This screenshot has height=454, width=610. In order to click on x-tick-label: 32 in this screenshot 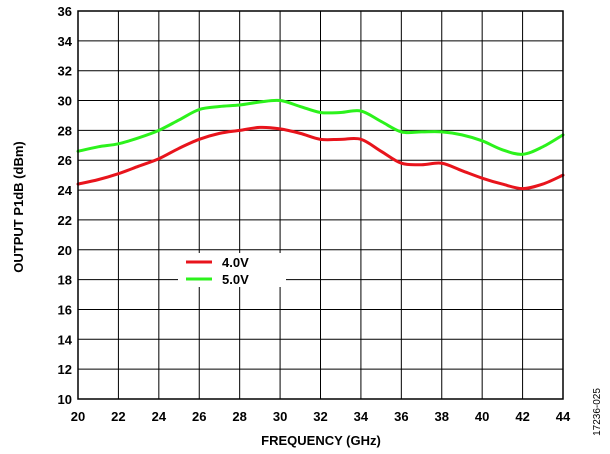, I will do `click(320, 416)`.